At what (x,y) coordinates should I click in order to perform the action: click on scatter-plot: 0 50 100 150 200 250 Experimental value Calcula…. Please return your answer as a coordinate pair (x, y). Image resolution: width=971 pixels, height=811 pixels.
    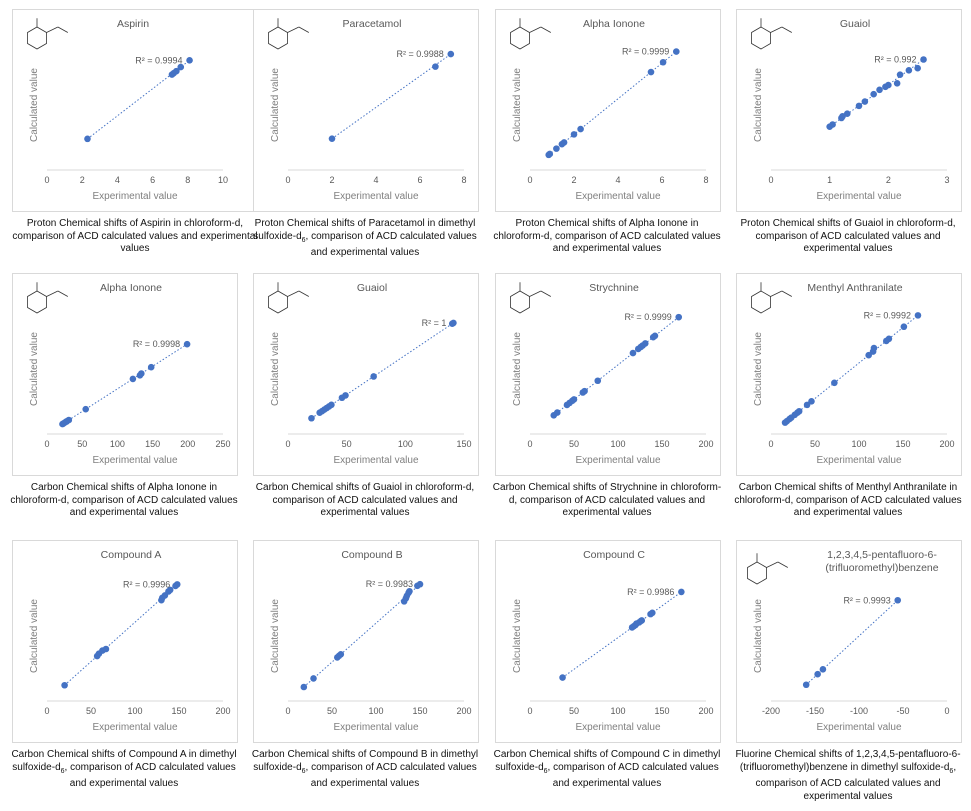
    Looking at the image, I should click on (129, 374).